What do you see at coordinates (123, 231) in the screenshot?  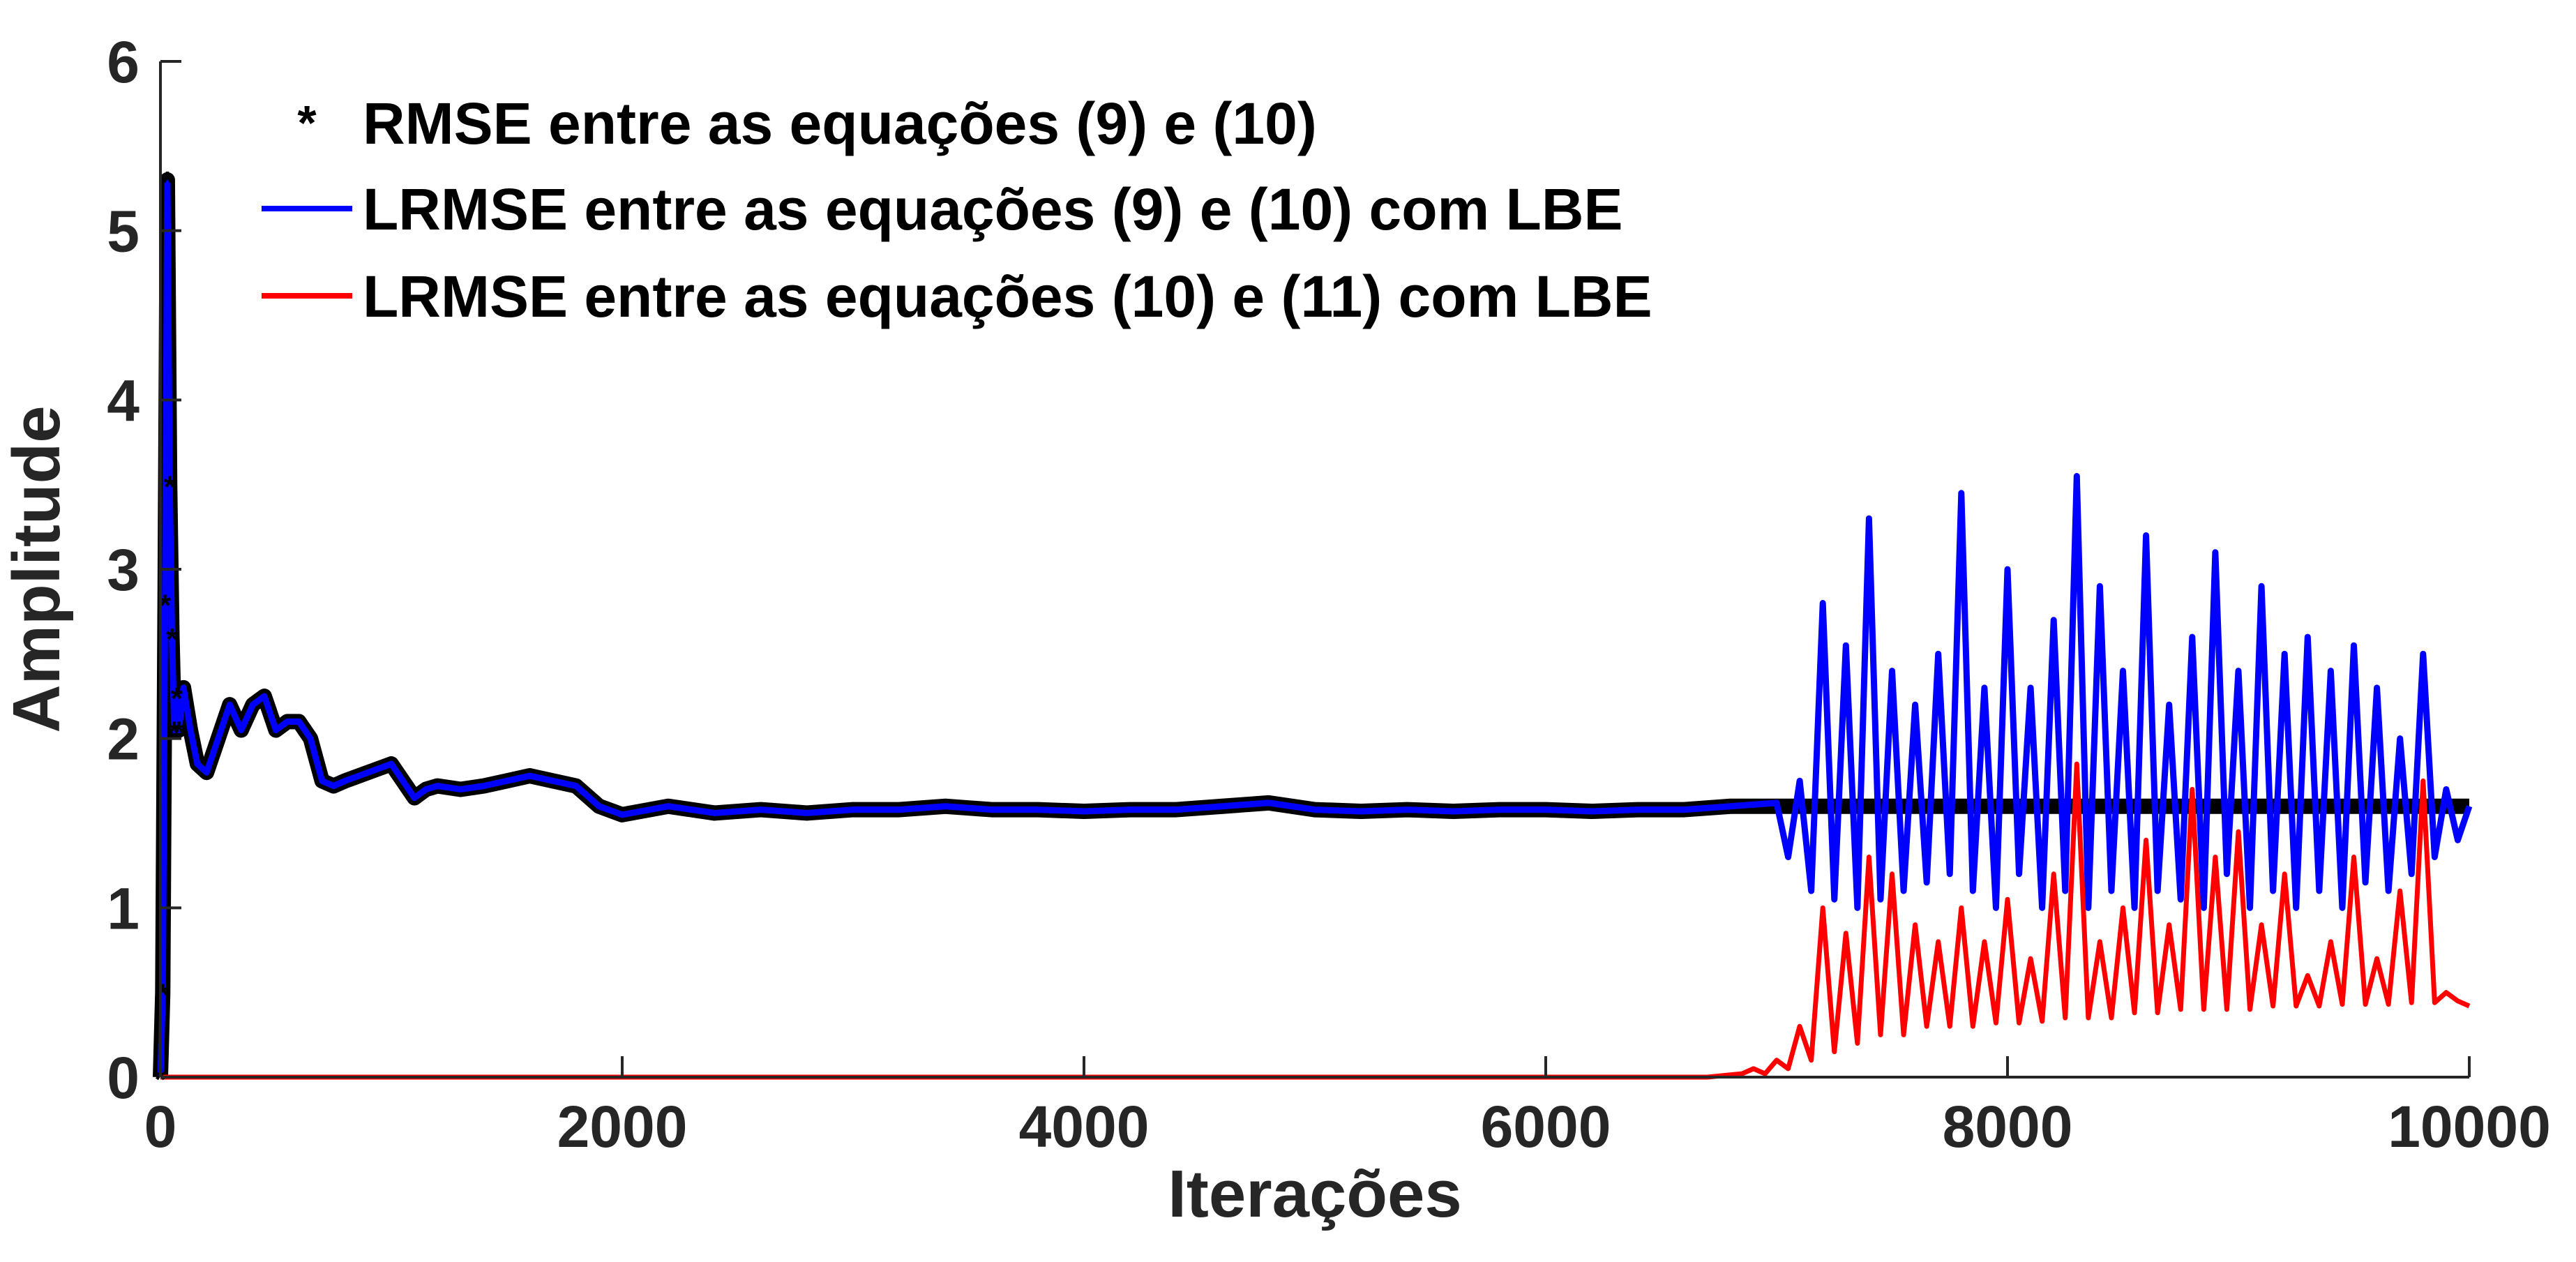 I see `y-tick-label: 5` at bounding box center [123, 231].